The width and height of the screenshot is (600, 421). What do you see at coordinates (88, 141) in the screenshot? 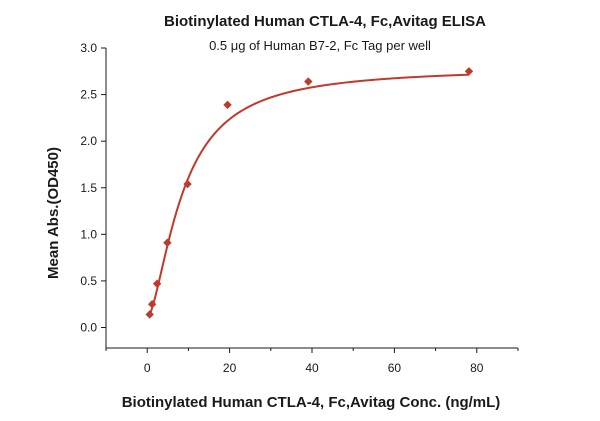
I see `y-tick-label: 2.0` at bounding box center [88, 141].